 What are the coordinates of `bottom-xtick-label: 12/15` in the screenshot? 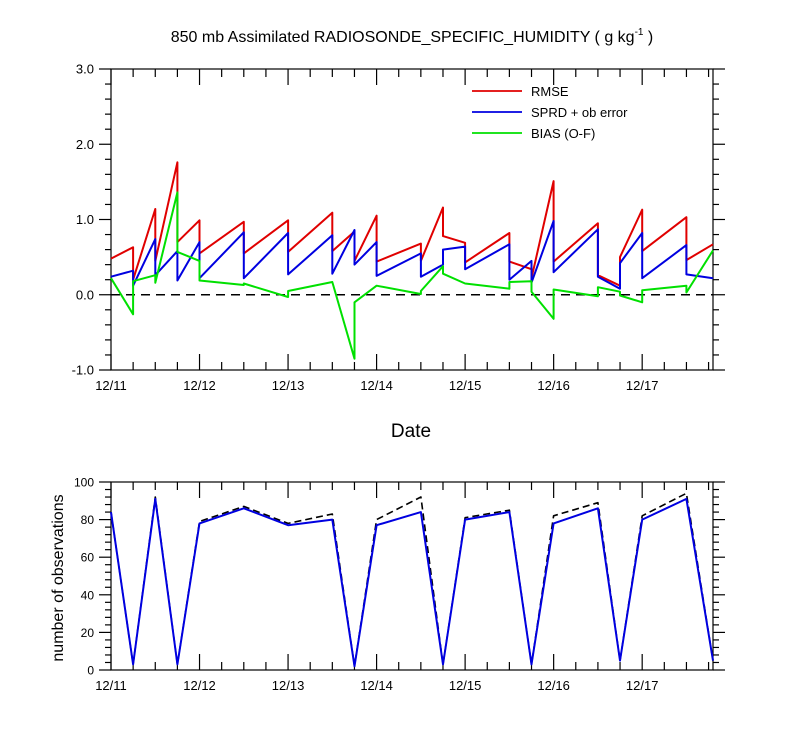 It's located at (465, 685).